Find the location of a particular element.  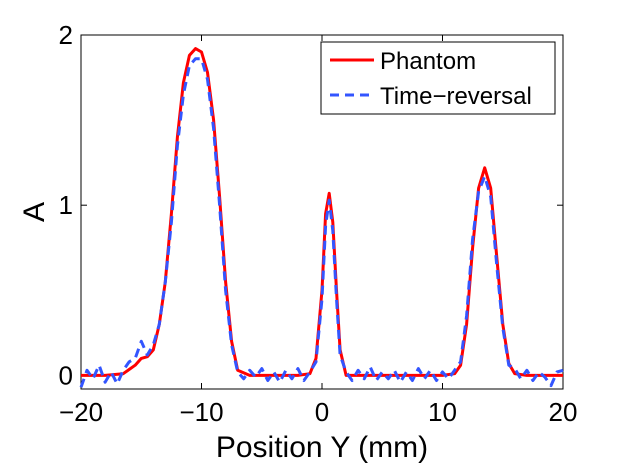

x-tick-label-4: 20 is located at coordinates (563, 412).